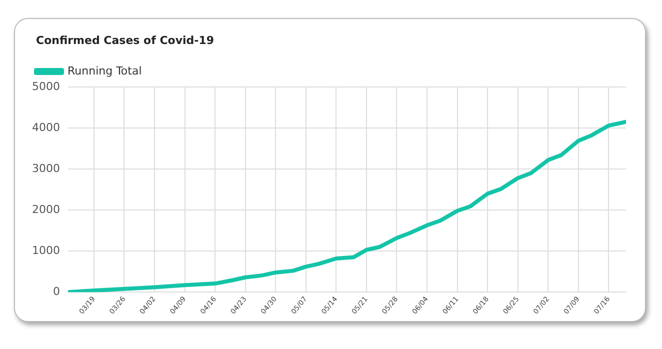 The height and width of the screenshot is (349, 662). Describe the element at coordinates (46, 86) in the screenshot. I see `y-tick-label: 5000` at that location.